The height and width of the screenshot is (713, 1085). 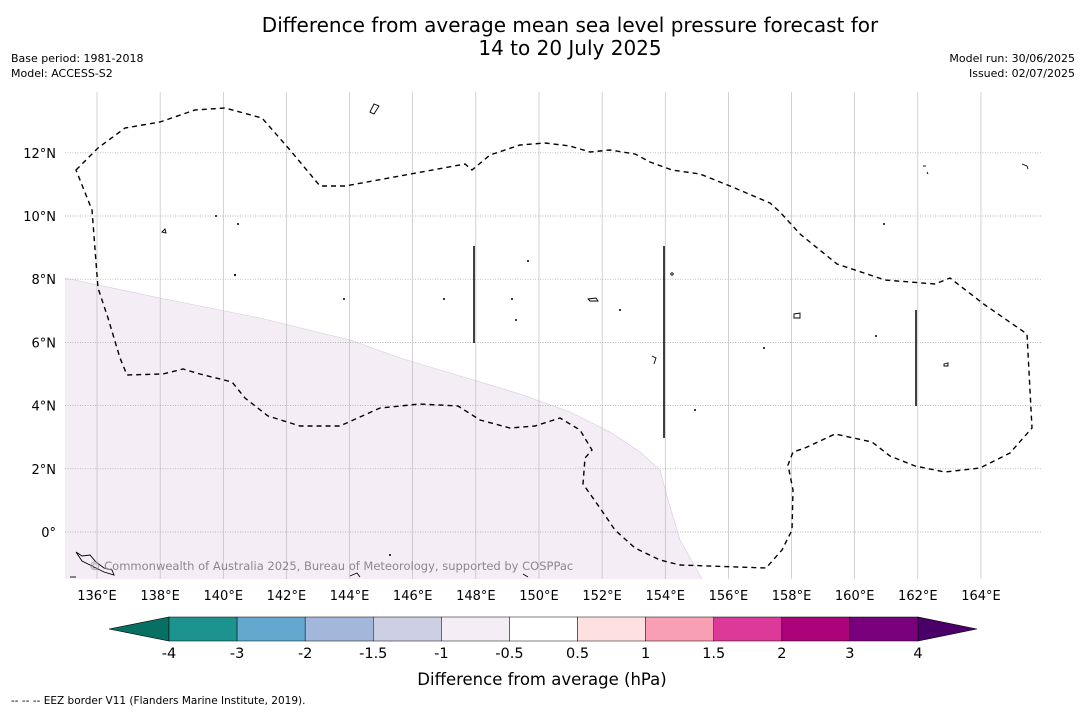 What do you see at coordinates (44, 280) in the screenshot?
I see `lat-tick-label: 8°N` at bounding box center [44, 280].